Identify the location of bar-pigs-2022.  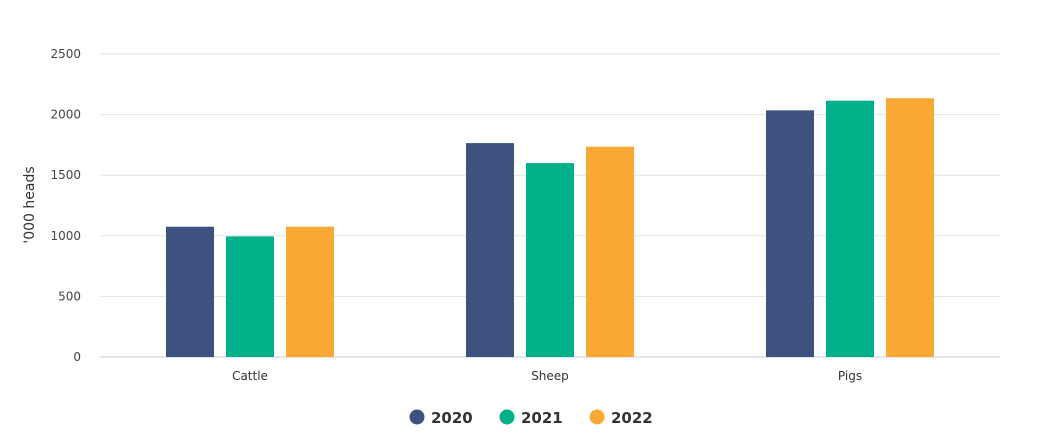
(910, 227).